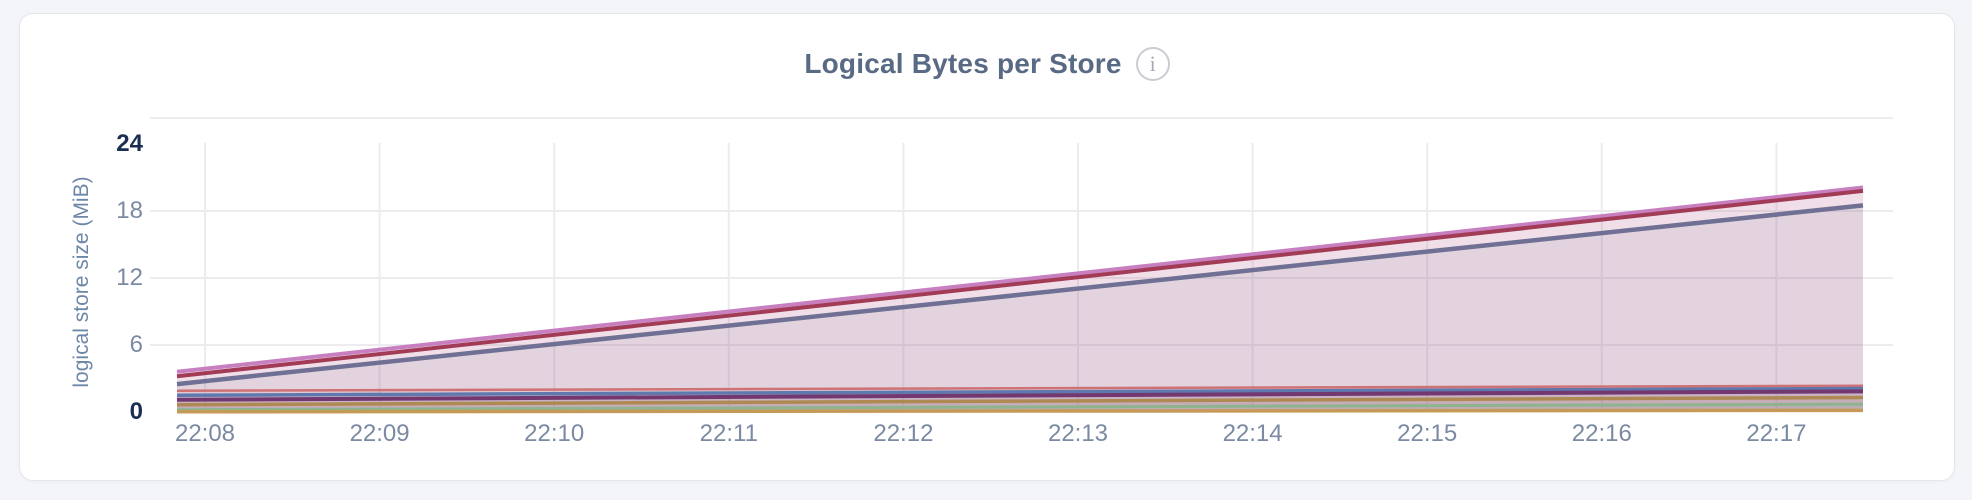 The width and height of the screenshot is (1972, 500). What do you see at coordinates (129, 210) in the screenshot?
I see `y-tick-label: 18` at bounding box center [129, 210].